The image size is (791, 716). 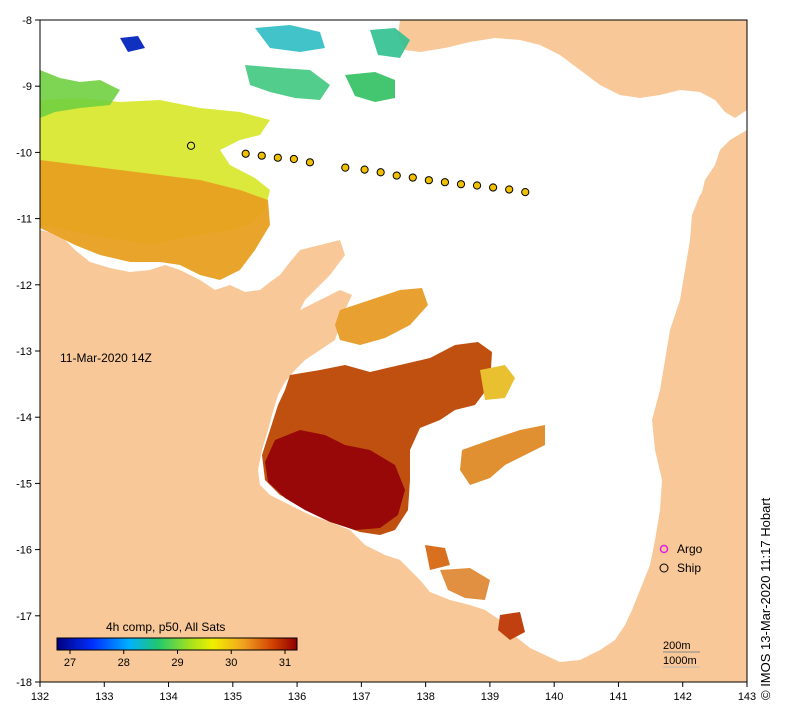 I want to click on colorbar-tick-label: 29, so click(x=177, y=663).